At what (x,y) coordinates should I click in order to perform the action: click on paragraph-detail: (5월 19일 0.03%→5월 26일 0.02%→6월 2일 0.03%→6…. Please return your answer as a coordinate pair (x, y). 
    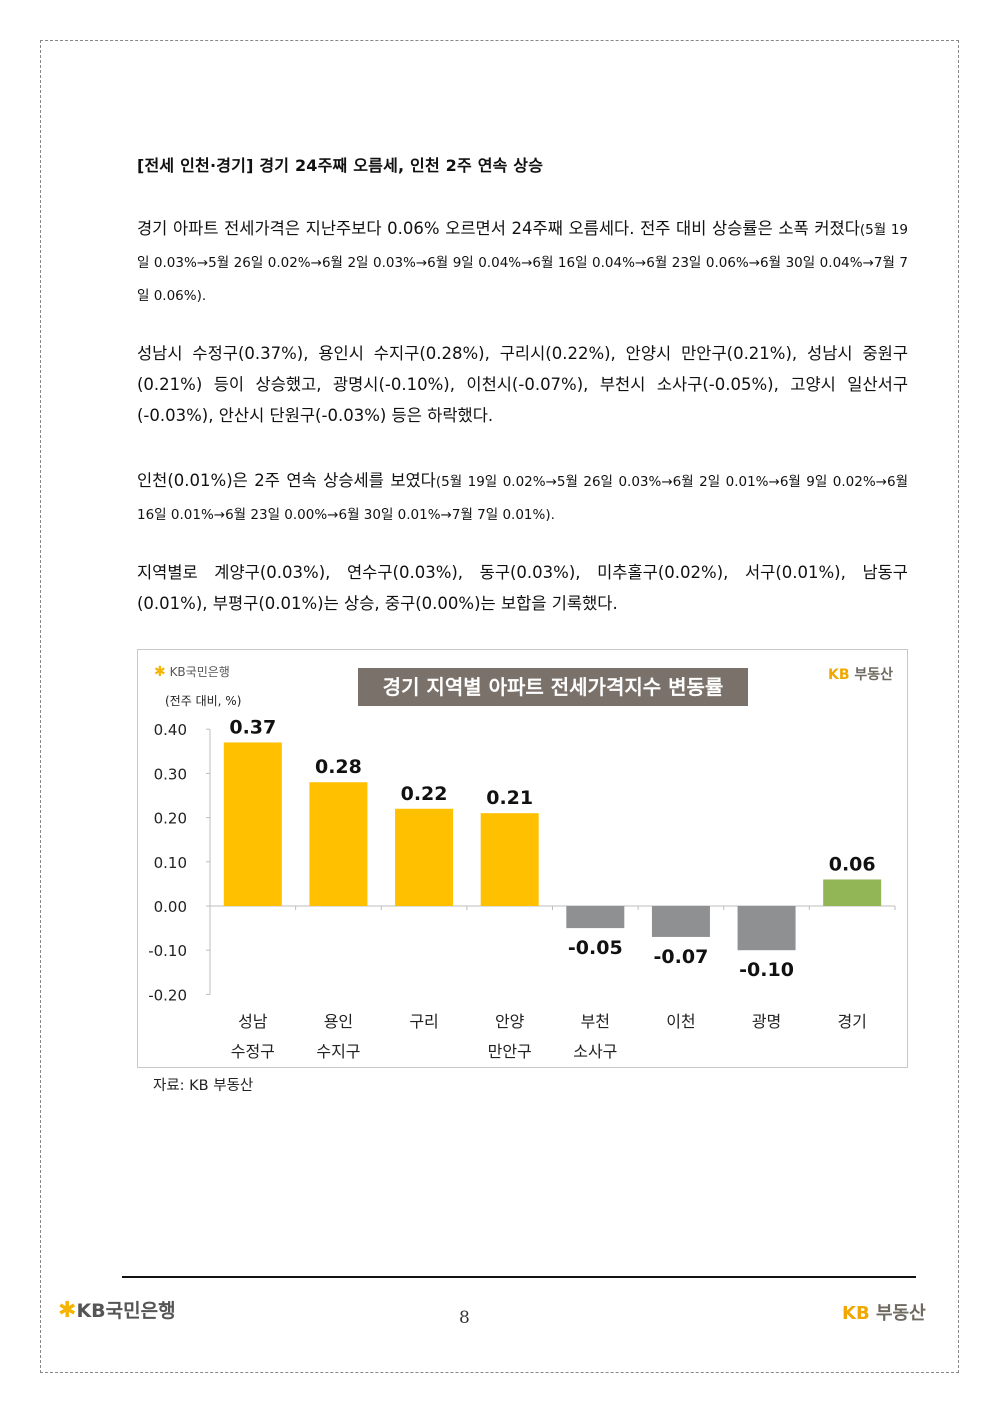
    Looking at the image, I should click on (523, 263).